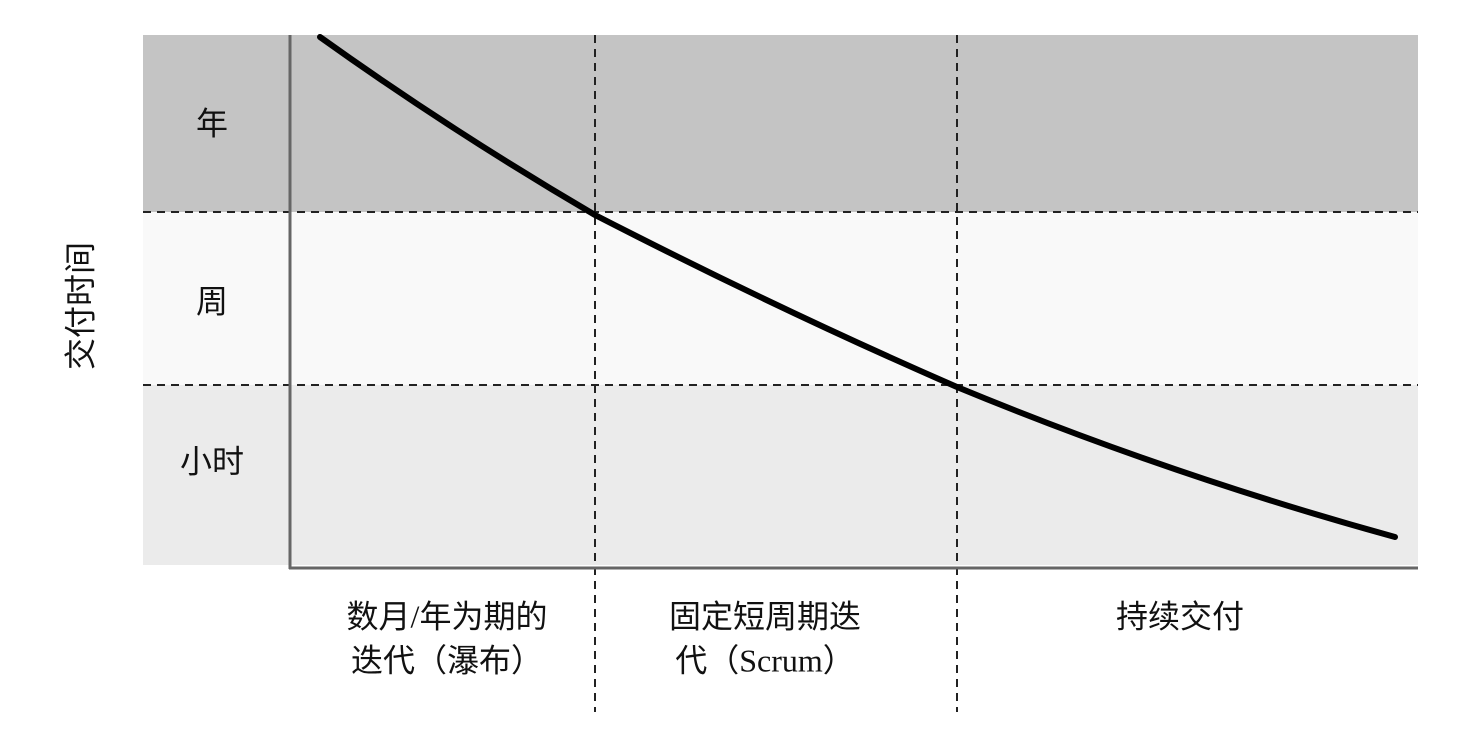  Describe the element at coordinates (447, 616) in the screenshot. I see `column-label: 数月/年为期的` at that location.